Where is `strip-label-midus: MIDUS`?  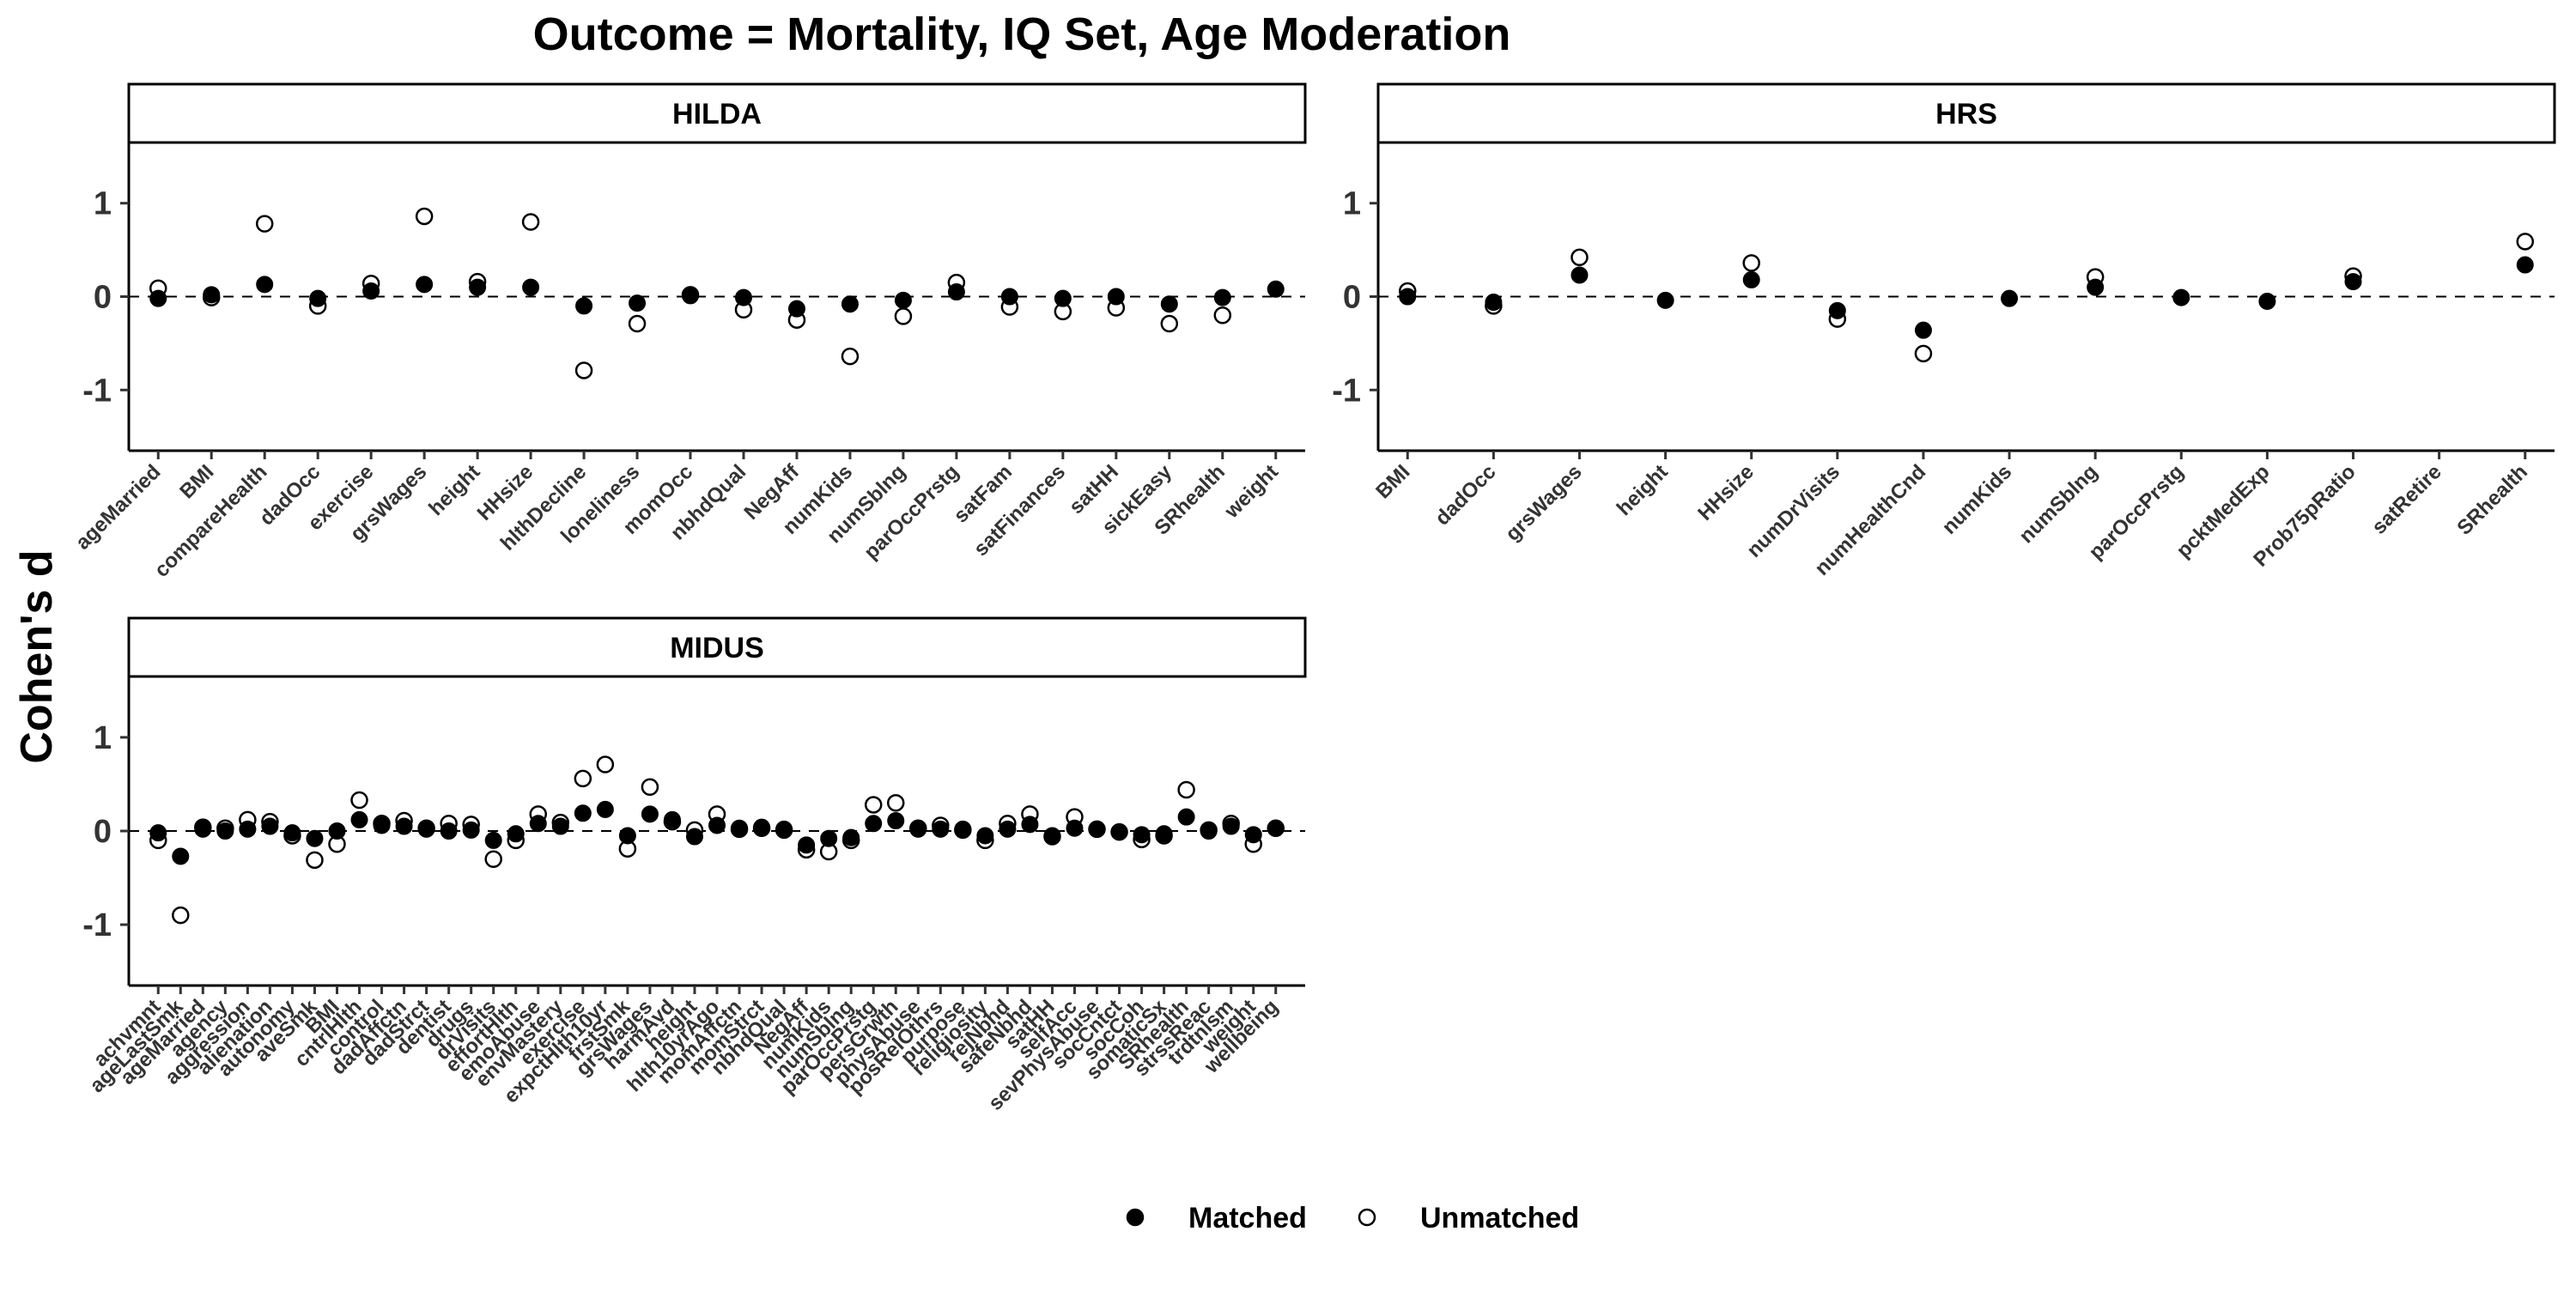
strip-label-midus: MIDUS is located at coordinates (717, 648).